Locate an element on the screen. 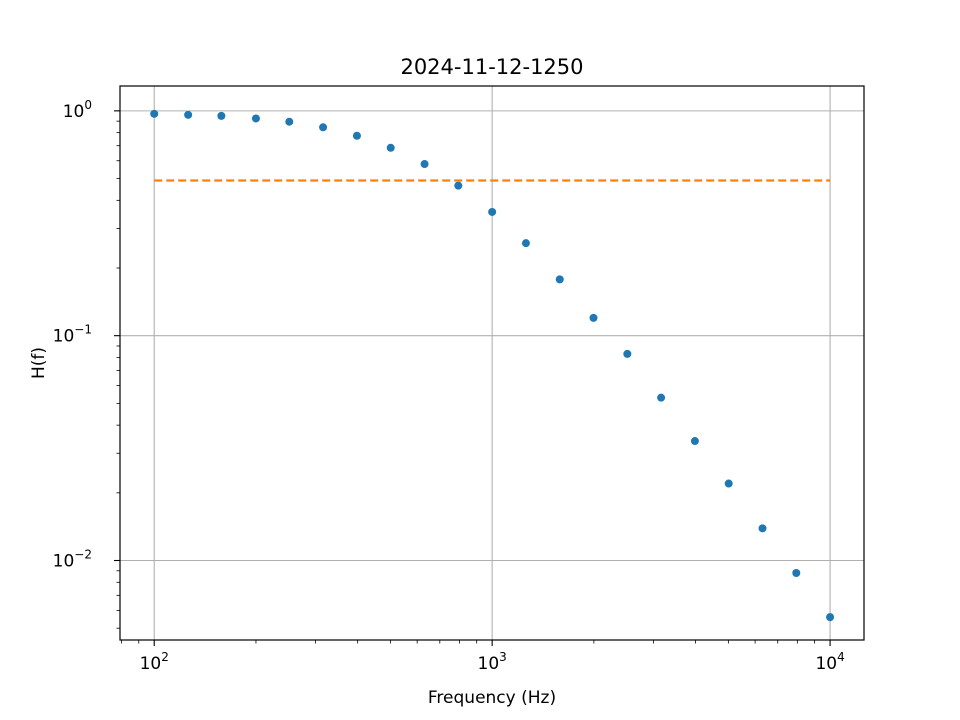  x-tick-label: 10³ is located at coordinates (492, 662).